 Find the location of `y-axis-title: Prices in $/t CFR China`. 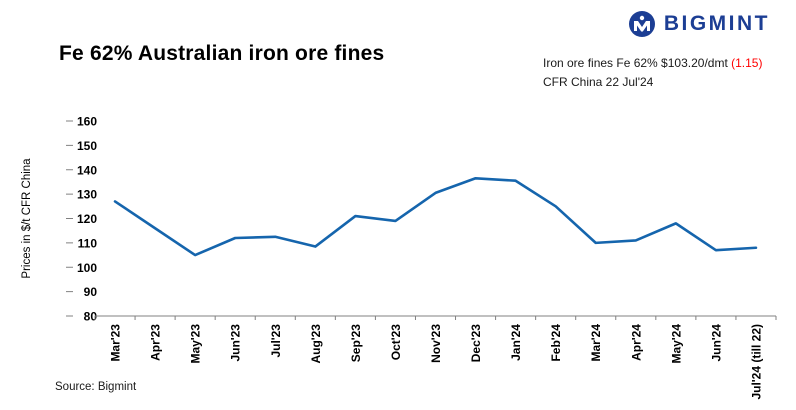

y-axis-title: Prices in $/t CFR China is located at coordinates (27, 218).